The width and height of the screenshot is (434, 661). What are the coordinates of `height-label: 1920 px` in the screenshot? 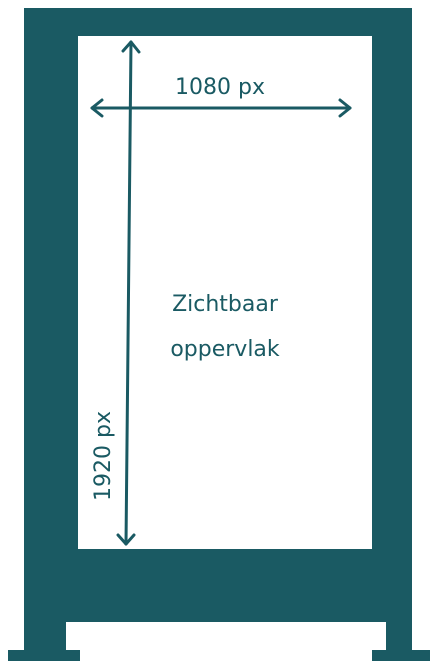 It's located at (103, 456).